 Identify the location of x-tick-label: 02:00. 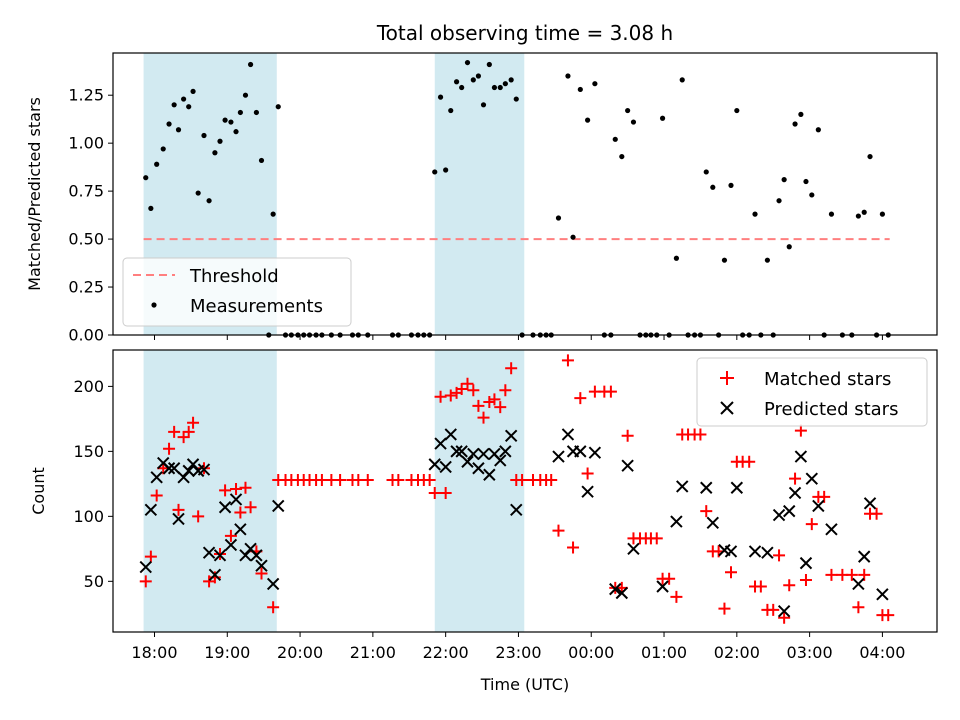
(737, 652).